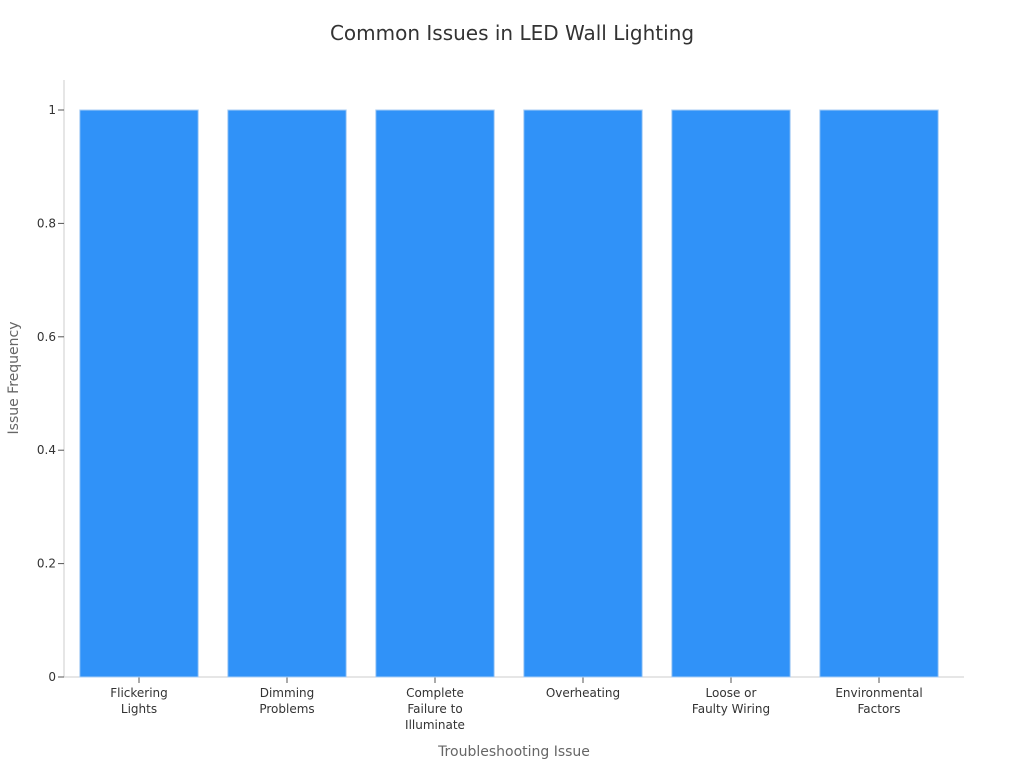  I want to click on x-tick-label: Environmental Factors, so click(878, 701).